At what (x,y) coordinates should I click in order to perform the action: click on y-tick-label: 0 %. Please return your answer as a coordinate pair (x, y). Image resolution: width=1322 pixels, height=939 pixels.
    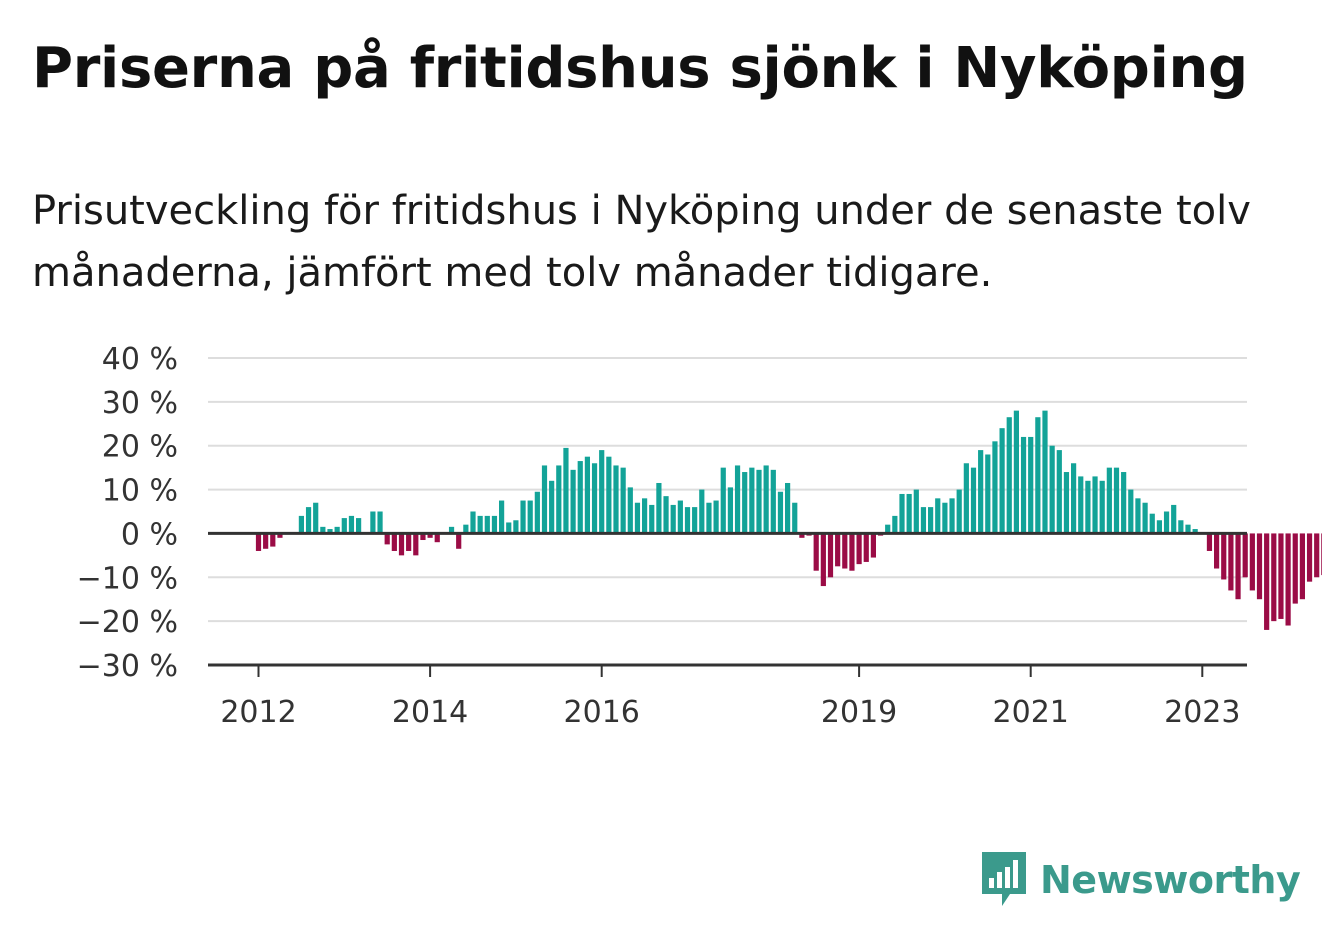
    Looking at the image, I should click on (149, 534).